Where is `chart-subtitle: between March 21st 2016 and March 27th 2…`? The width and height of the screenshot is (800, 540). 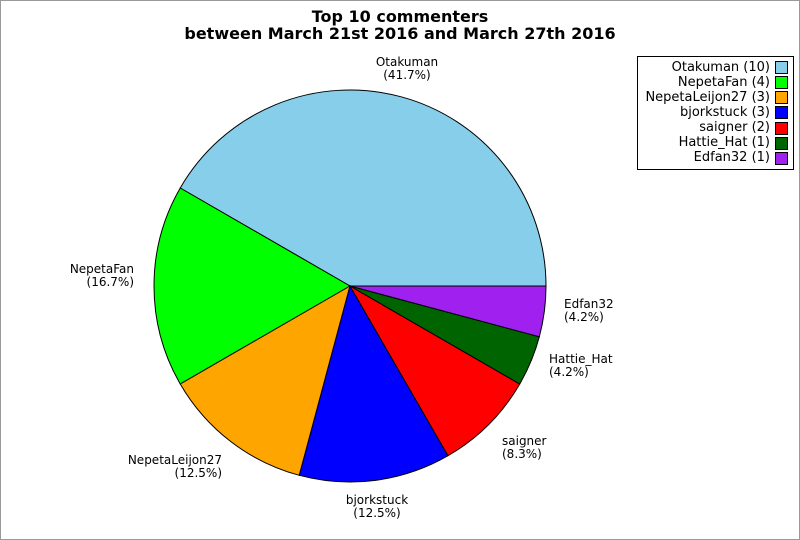 chart-subtitle: between March 21st 2016 and March 27th 2… is located at coordinates (400, 33).